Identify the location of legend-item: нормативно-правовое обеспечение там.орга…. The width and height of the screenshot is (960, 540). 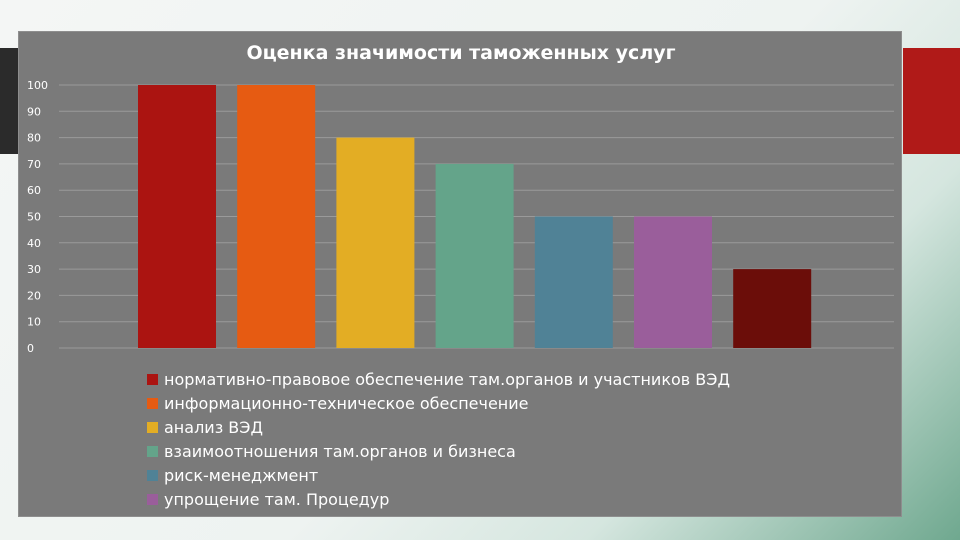
(438, 379).